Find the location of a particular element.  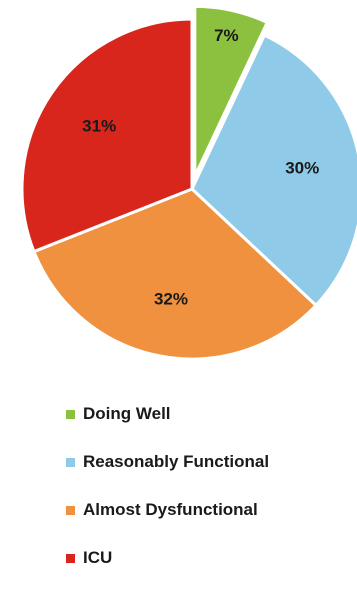

legend-item-reasonably-functional: Reasonably Functional is located at coordinates (167, 462).